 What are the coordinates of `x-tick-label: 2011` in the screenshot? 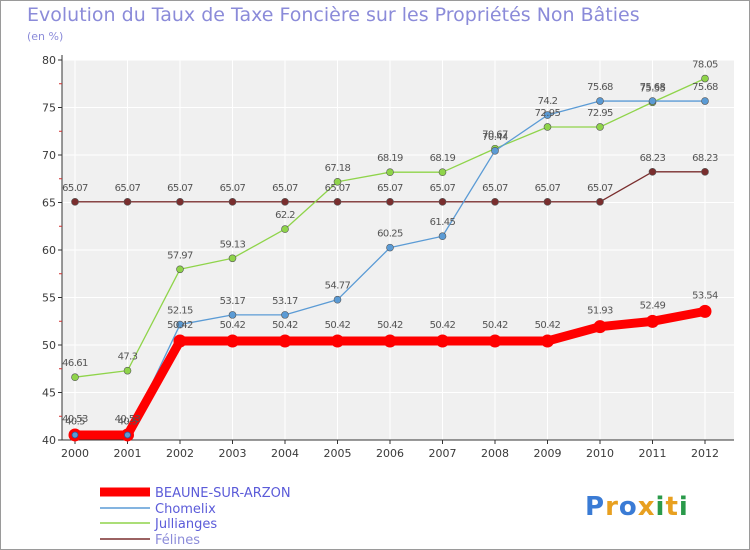 It's located at (653, 453).